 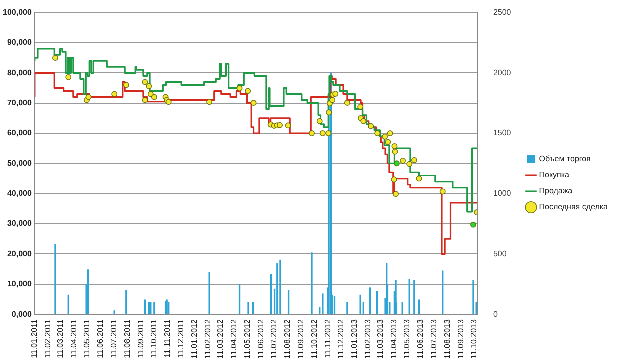 I want to click on y-tick-label: 60,000, so click(x=19, y=133).